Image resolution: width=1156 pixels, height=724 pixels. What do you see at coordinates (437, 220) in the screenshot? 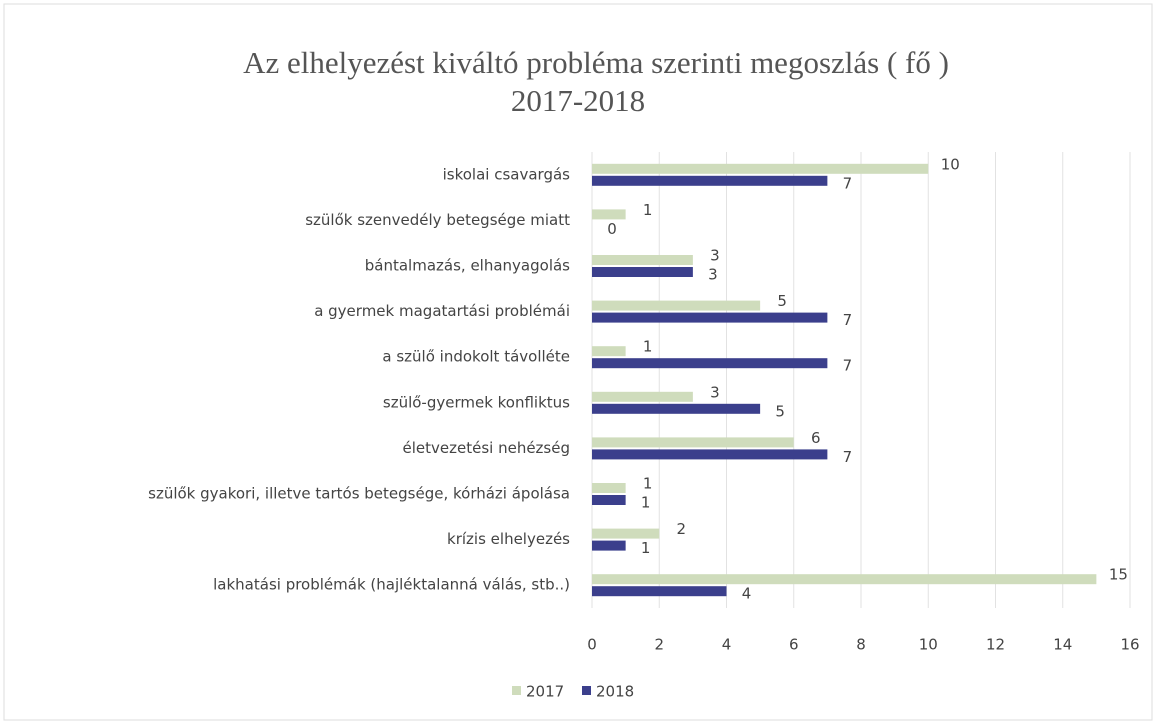
I see `y-tick-label: szülők szenvedély betegsége miatt` at bounding box center [437, 220].